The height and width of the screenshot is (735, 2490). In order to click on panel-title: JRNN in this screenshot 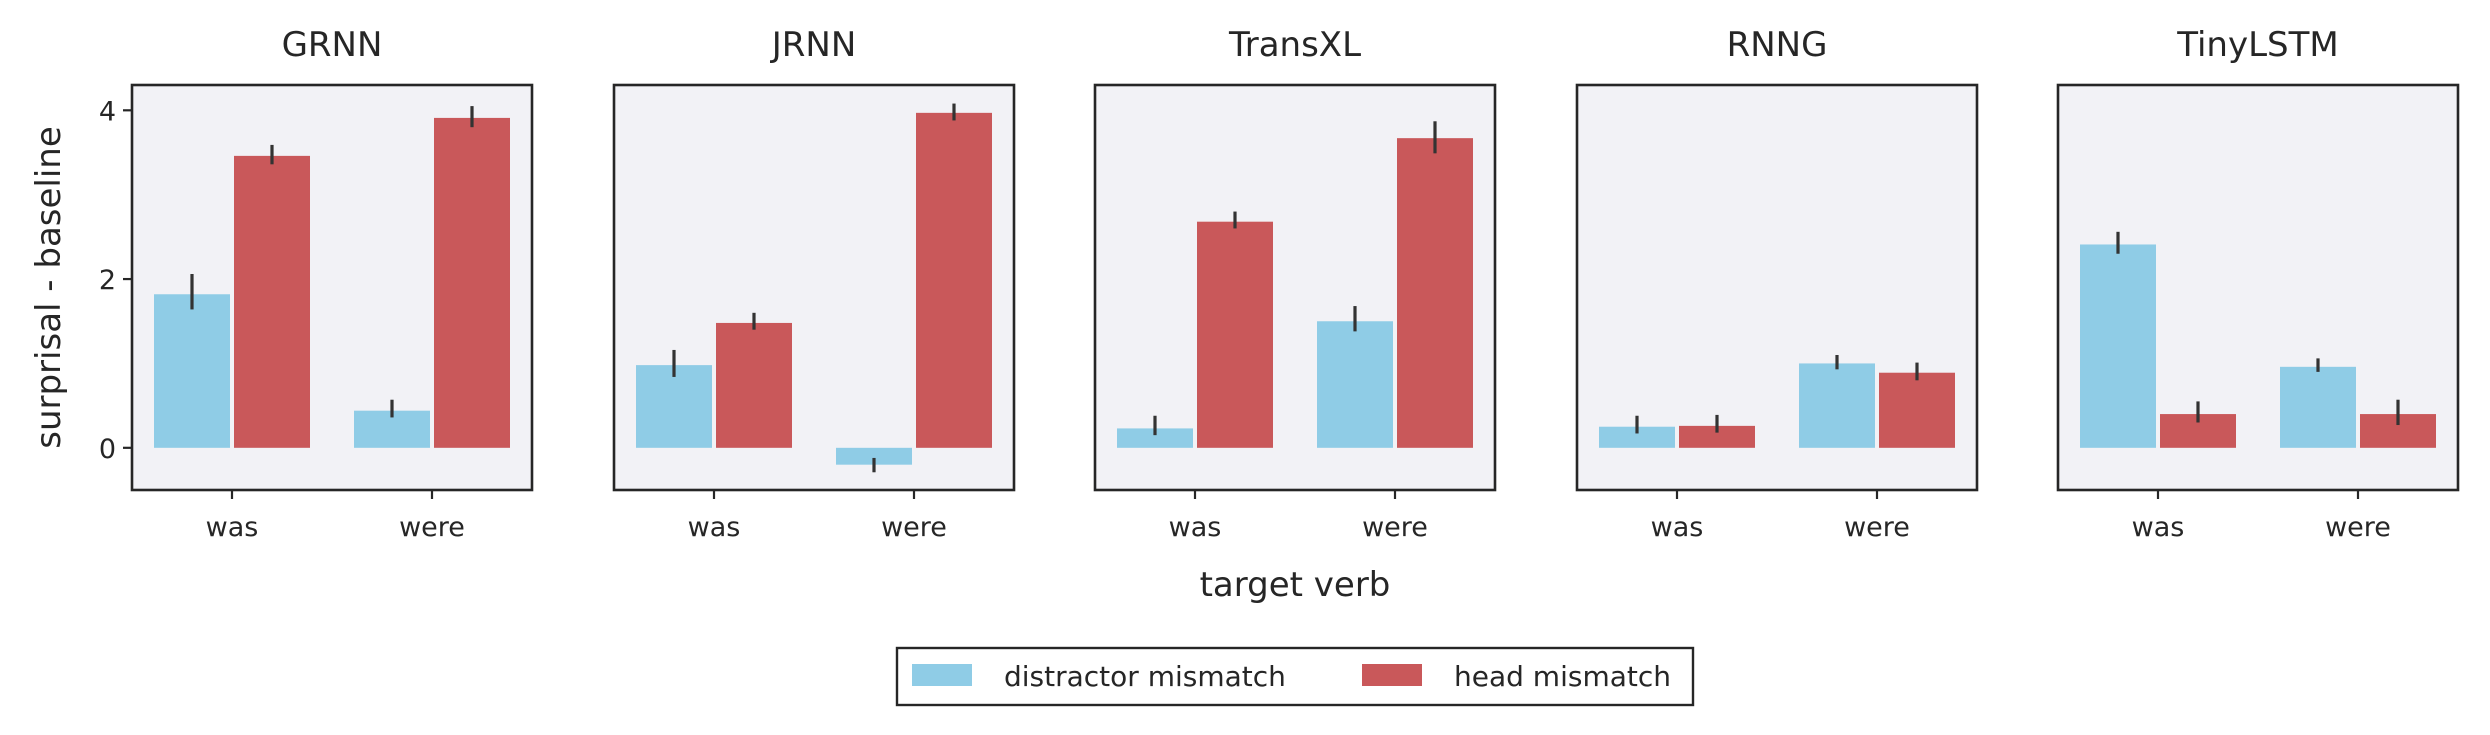, I will do `click(813, 45)`.